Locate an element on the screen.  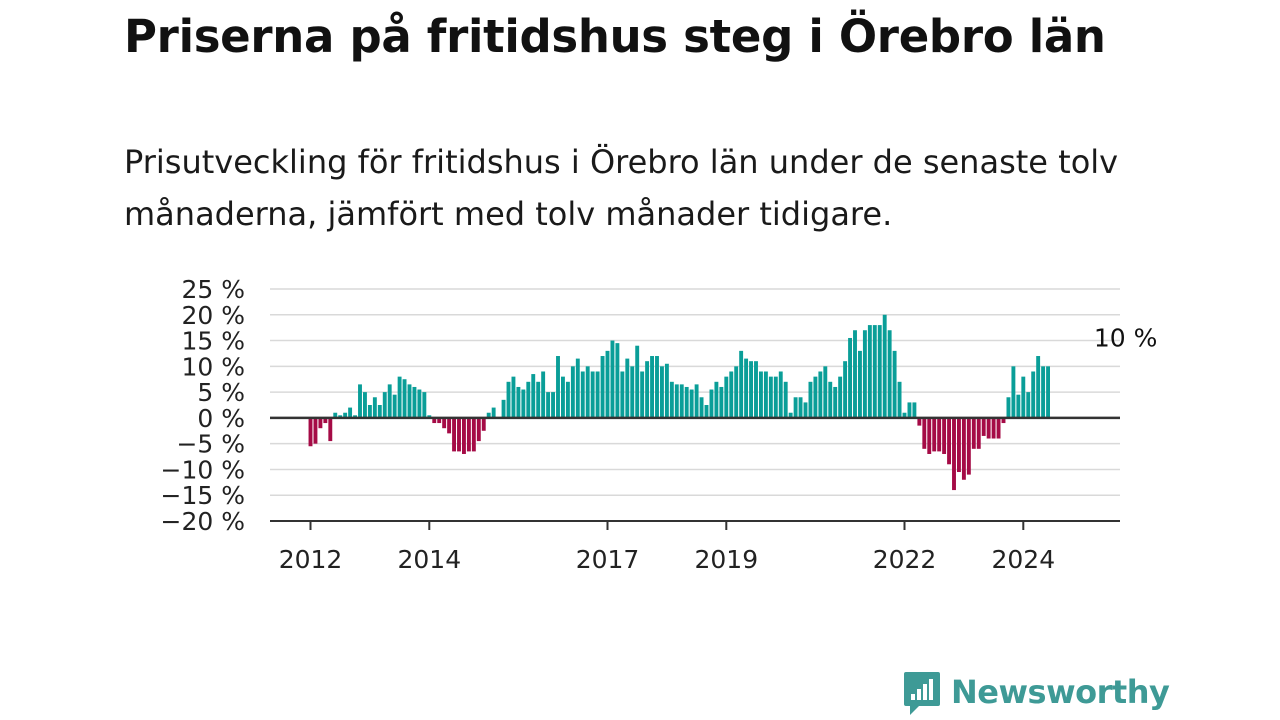
x-tick-label: 2017 is located at coordinates (608, 559).